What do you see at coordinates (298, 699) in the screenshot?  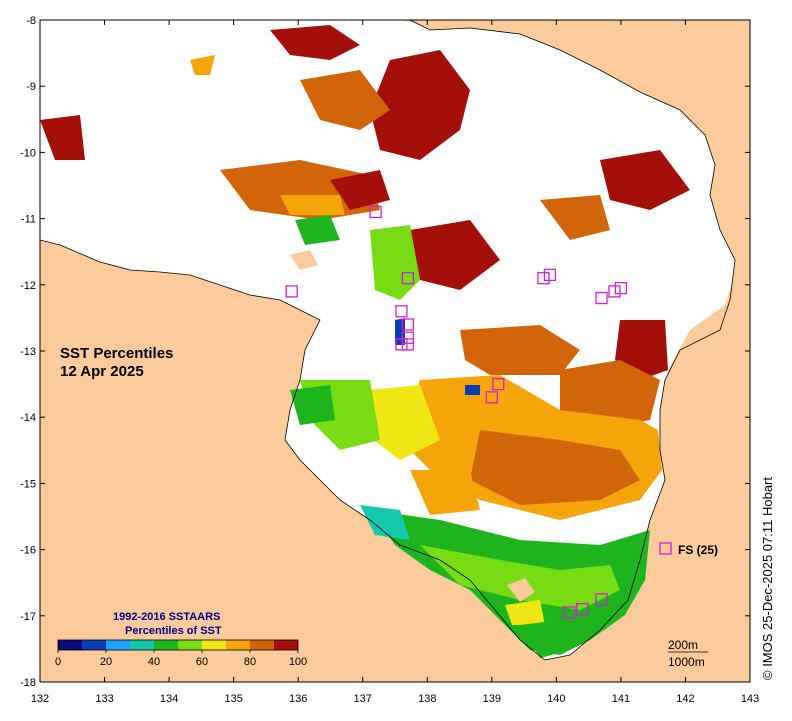 I see `x-tick-label: 136` at bounding box center [298, 699].